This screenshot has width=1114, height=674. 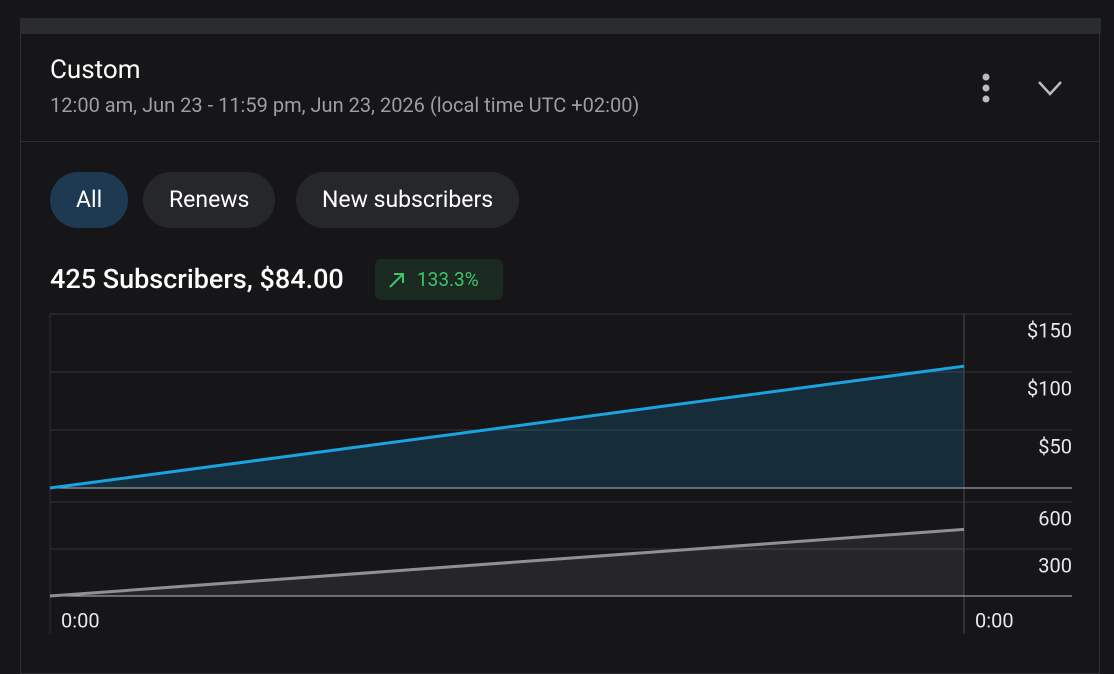 What do you see at coordinates (197, 279) in the screenshot?
I see `summary: 425 Subscribers, $84.00` at bounding box center [197, 279].